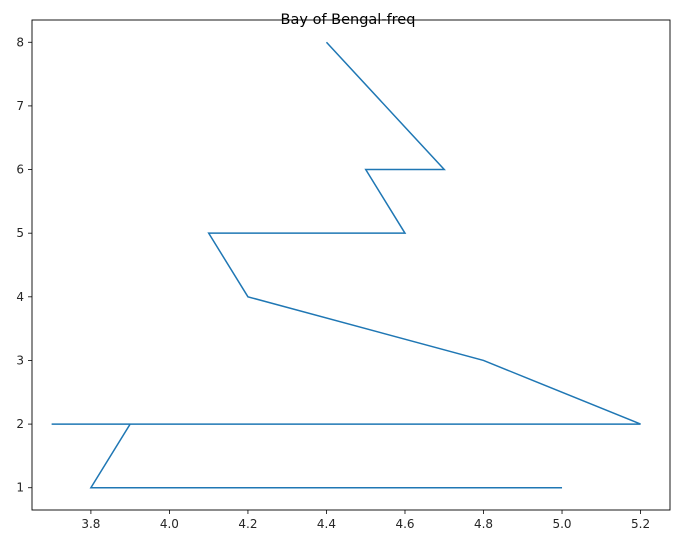 Image resolution: width=678 pixels, height=544 pixels. I want to click on x-tick-label: 4.8, so click(483, 524).